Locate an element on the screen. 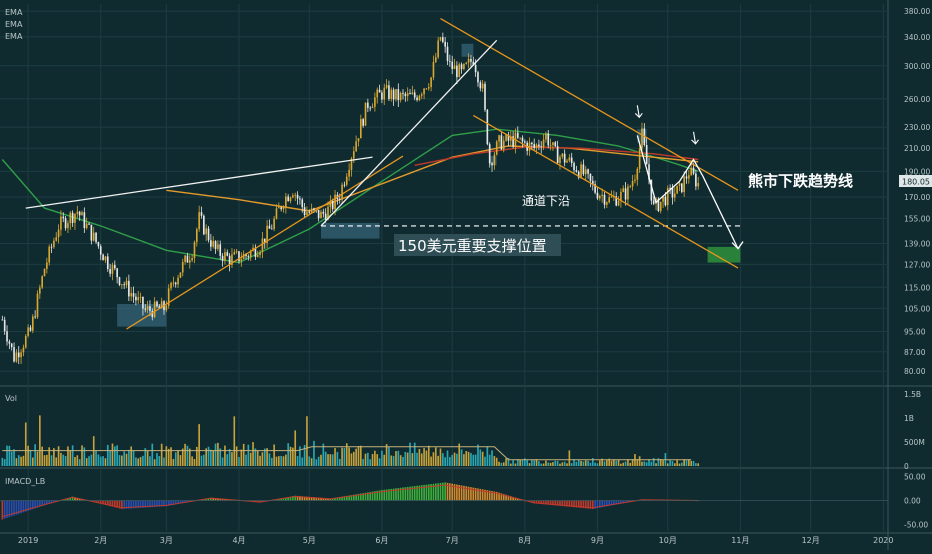 This screenshot has width=932, height=554. x-tick-label: 8月 is located at coordinates (524, 540).